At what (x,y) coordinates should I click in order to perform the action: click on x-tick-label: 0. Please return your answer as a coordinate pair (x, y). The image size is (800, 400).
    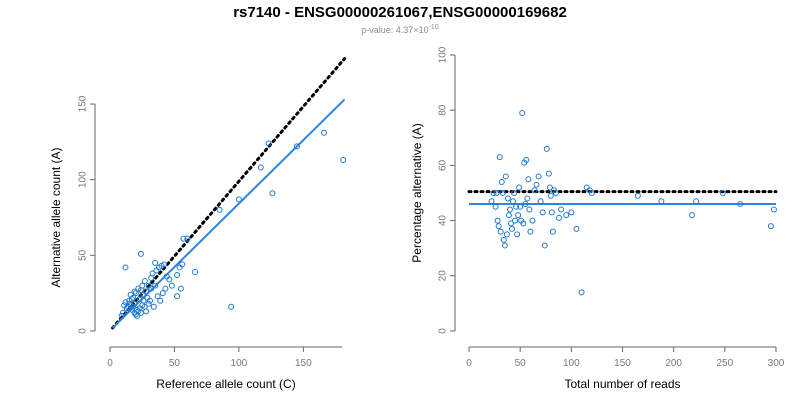
    Looking at the image, I should click on (469, 363).